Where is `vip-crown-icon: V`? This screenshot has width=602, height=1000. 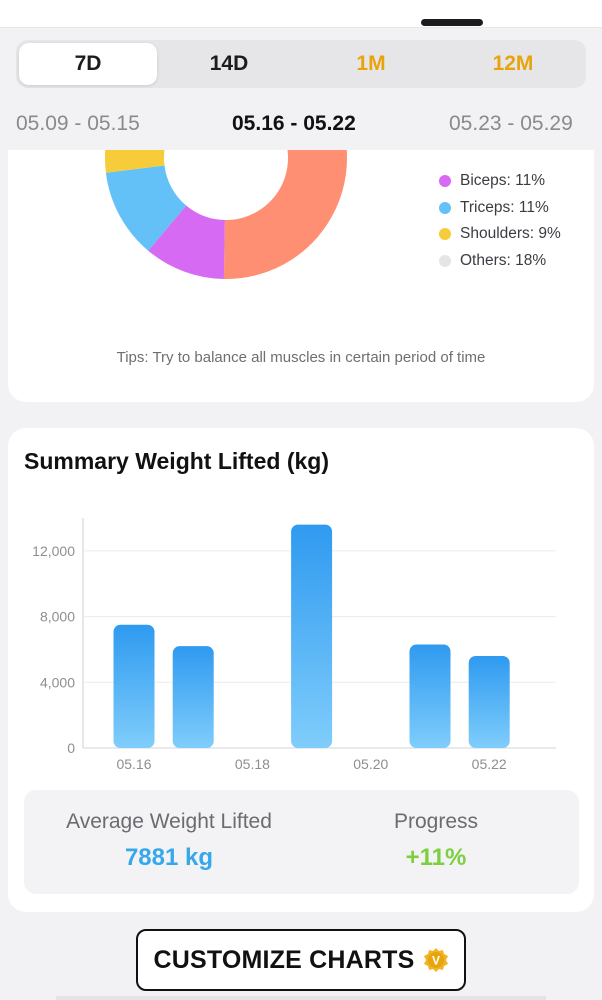
vip-crown-icon: V is located at coordinates (435, 960).